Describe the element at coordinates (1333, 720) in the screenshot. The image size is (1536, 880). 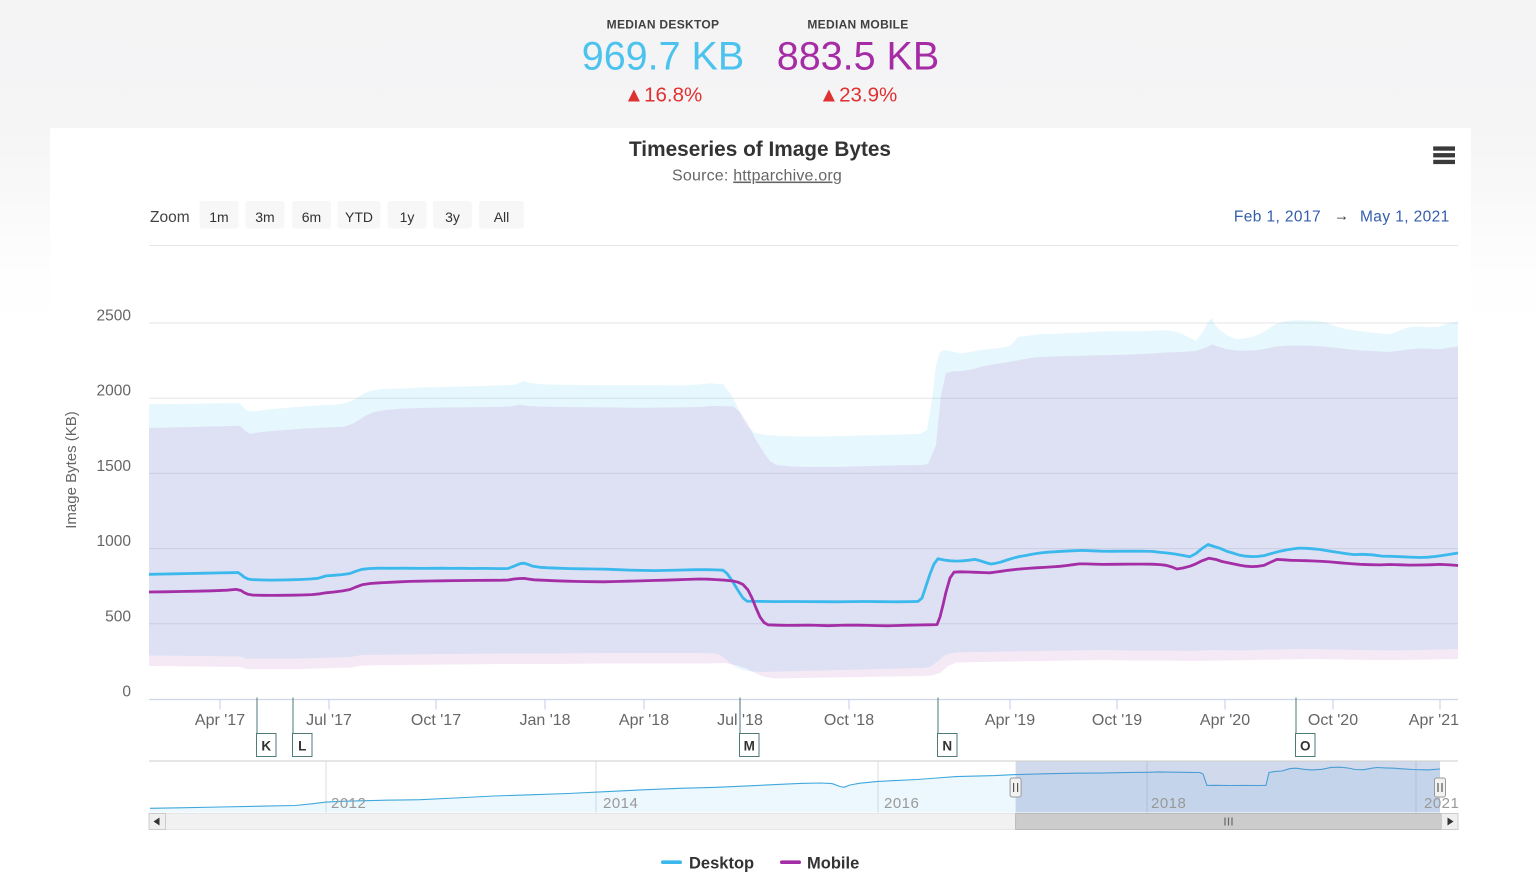
I see `svg-text: Oct '20` at that location.